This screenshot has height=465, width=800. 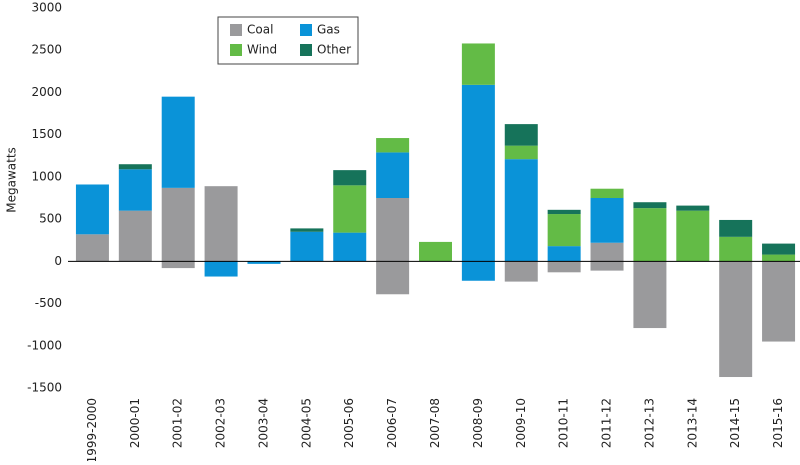 What do you see at coordinates (392, 423) in the screenshot?
I see `x-tick-label: 2006-07` at bounding box center [392, 423].